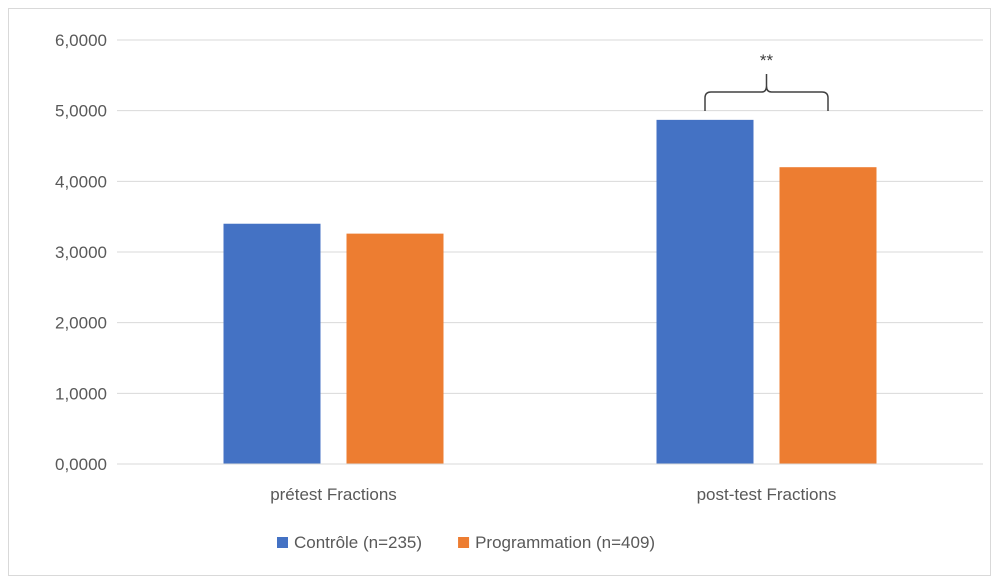 The image size is (1000, 578). I want to click on y-tick-label: 5,0000, so click(81, 111).